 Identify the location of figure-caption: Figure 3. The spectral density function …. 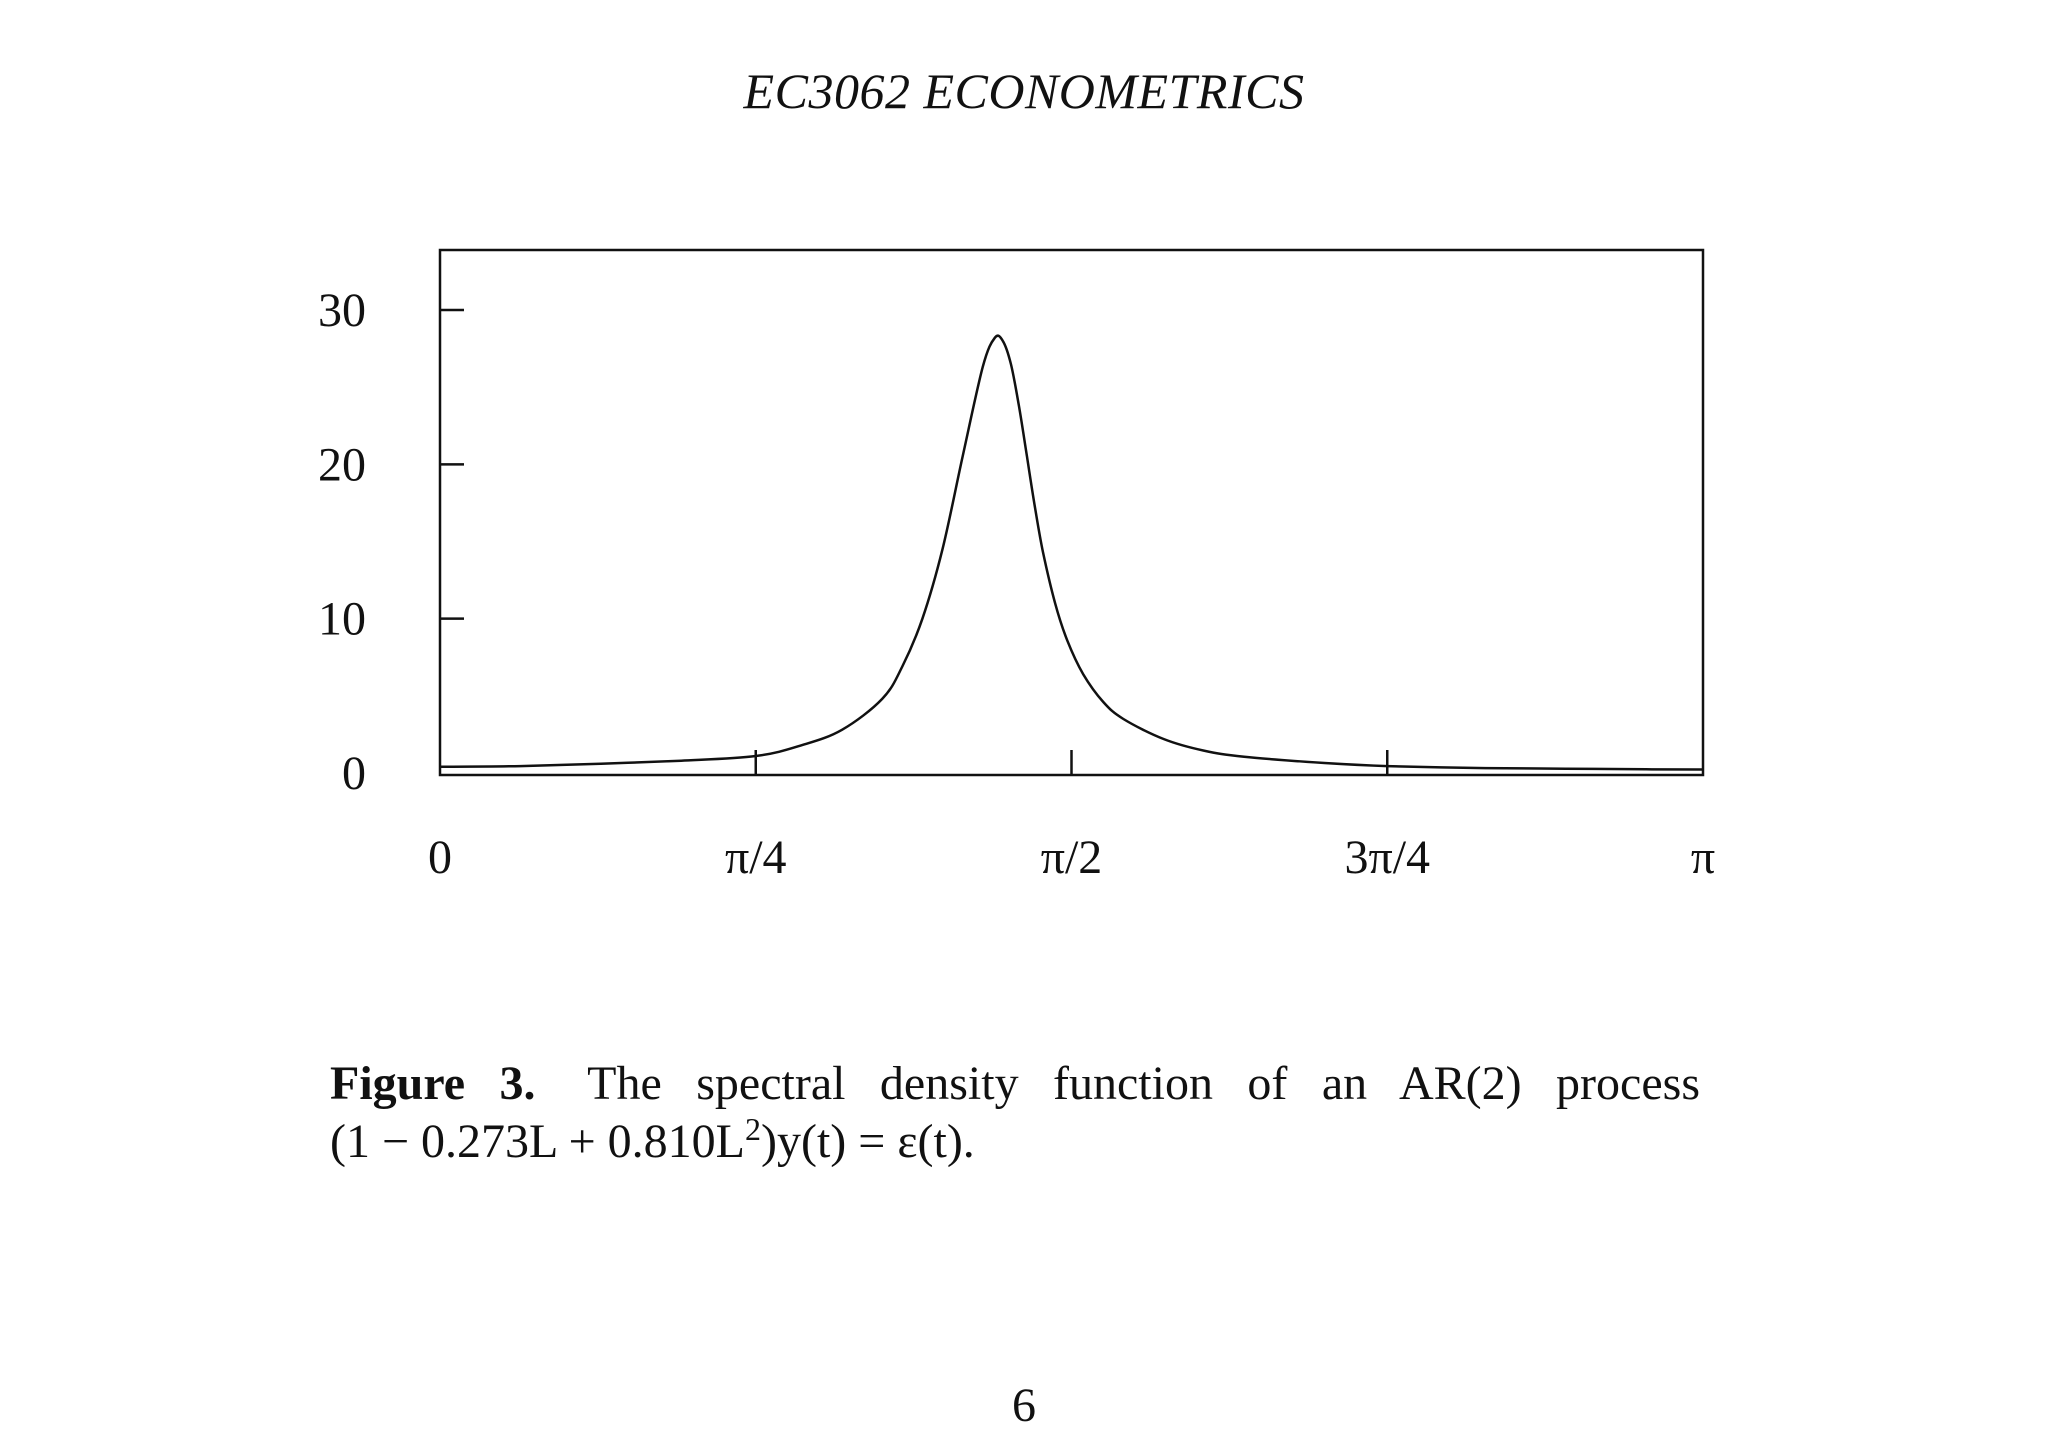
(1015, 1113).